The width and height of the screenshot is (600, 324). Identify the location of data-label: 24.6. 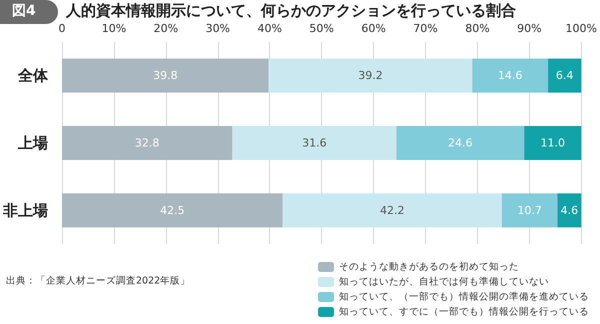
(460, 143).